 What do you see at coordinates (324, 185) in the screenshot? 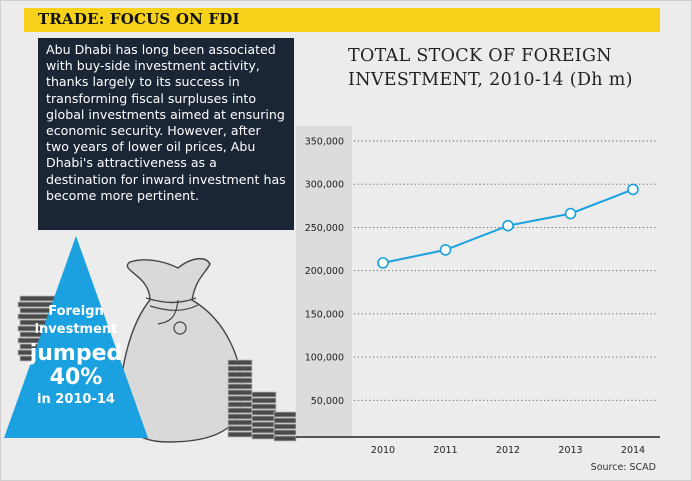
I see `y-tick-label: 300,000` at bounding box center [324, 185].